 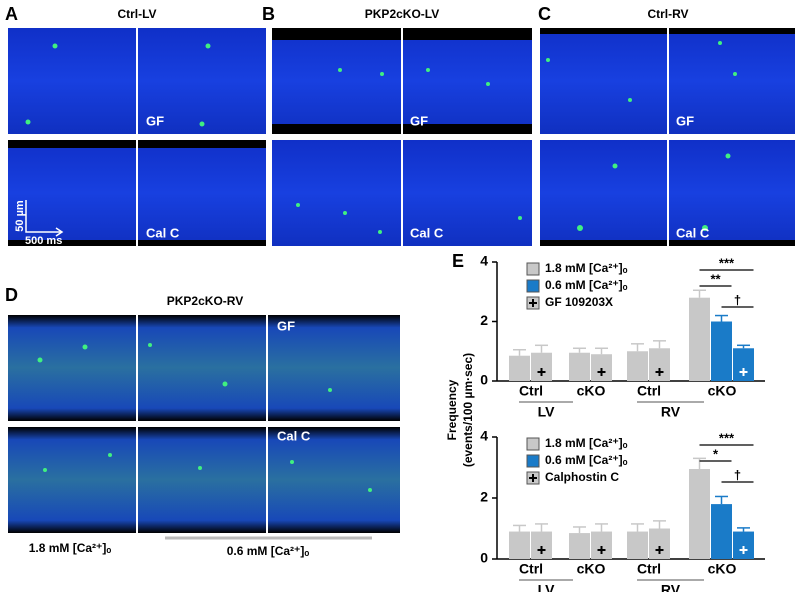 I want to click on panel-label: E, so click(x=458, y=261).